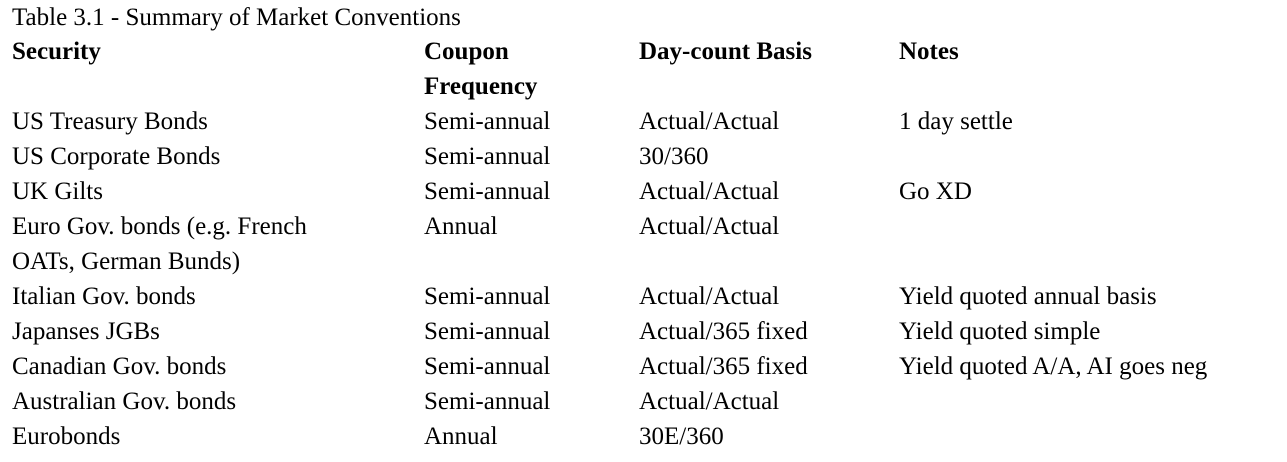  Describe the element at coordinates (57, 191) in the screenshot. I see `cell-security: UK Gilts` at that location.